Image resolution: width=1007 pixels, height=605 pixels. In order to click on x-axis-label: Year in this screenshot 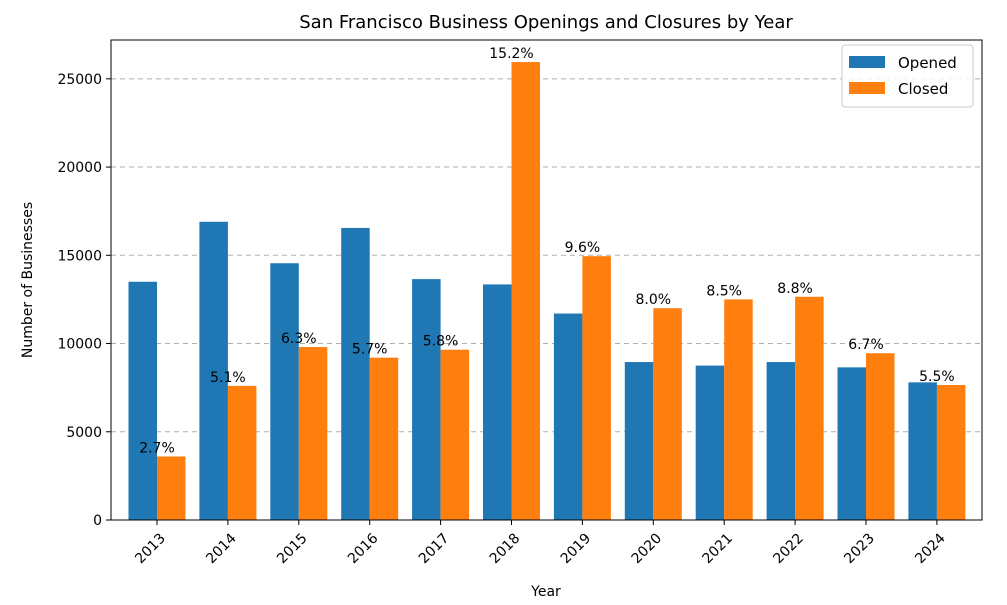, I will do `click(545, 592)`.